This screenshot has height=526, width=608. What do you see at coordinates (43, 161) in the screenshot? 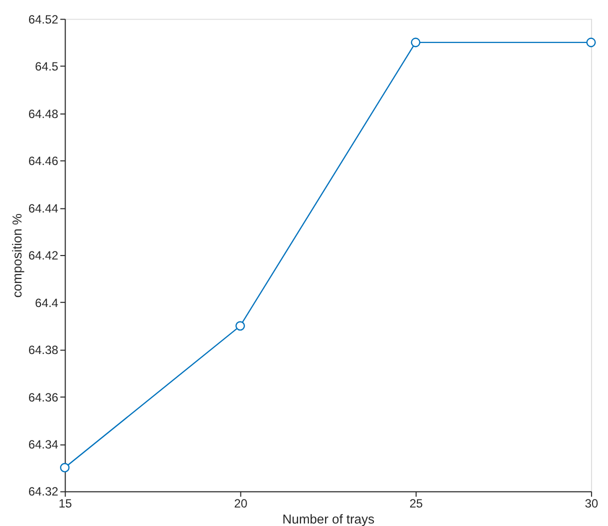
I see `y-tick-label: 64.46` at bounding box center [43, 161].